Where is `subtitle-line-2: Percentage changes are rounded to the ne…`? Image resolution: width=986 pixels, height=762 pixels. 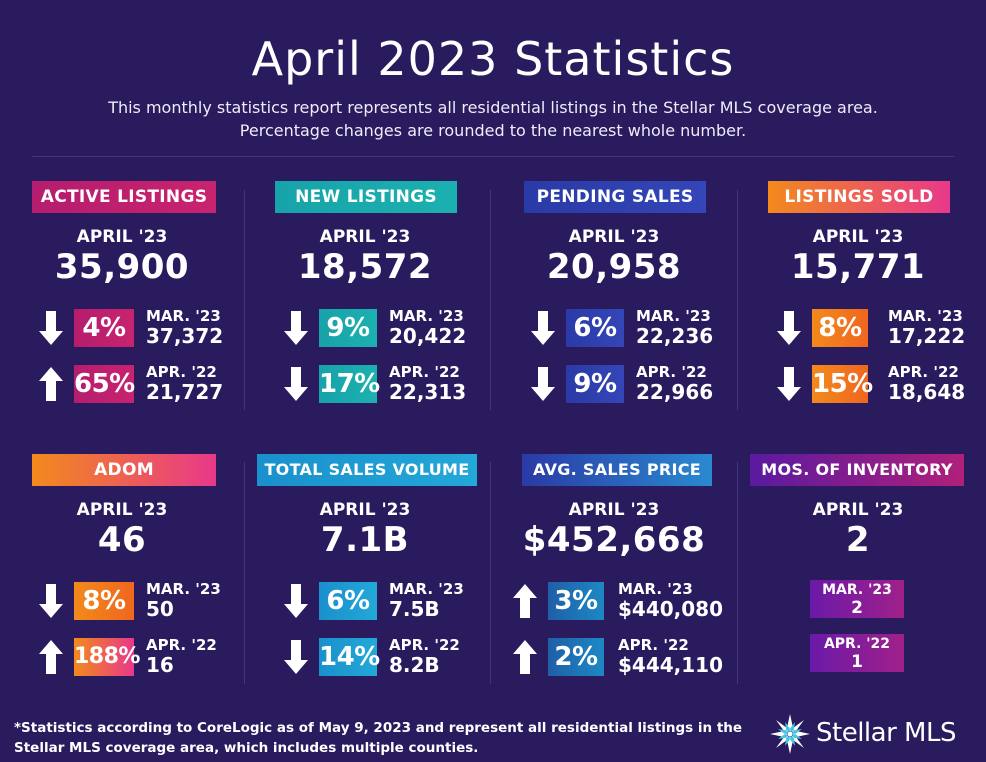
subtitle-line-2: Percentage changes are rounded to the ne… is located at coordinates (493, 130).